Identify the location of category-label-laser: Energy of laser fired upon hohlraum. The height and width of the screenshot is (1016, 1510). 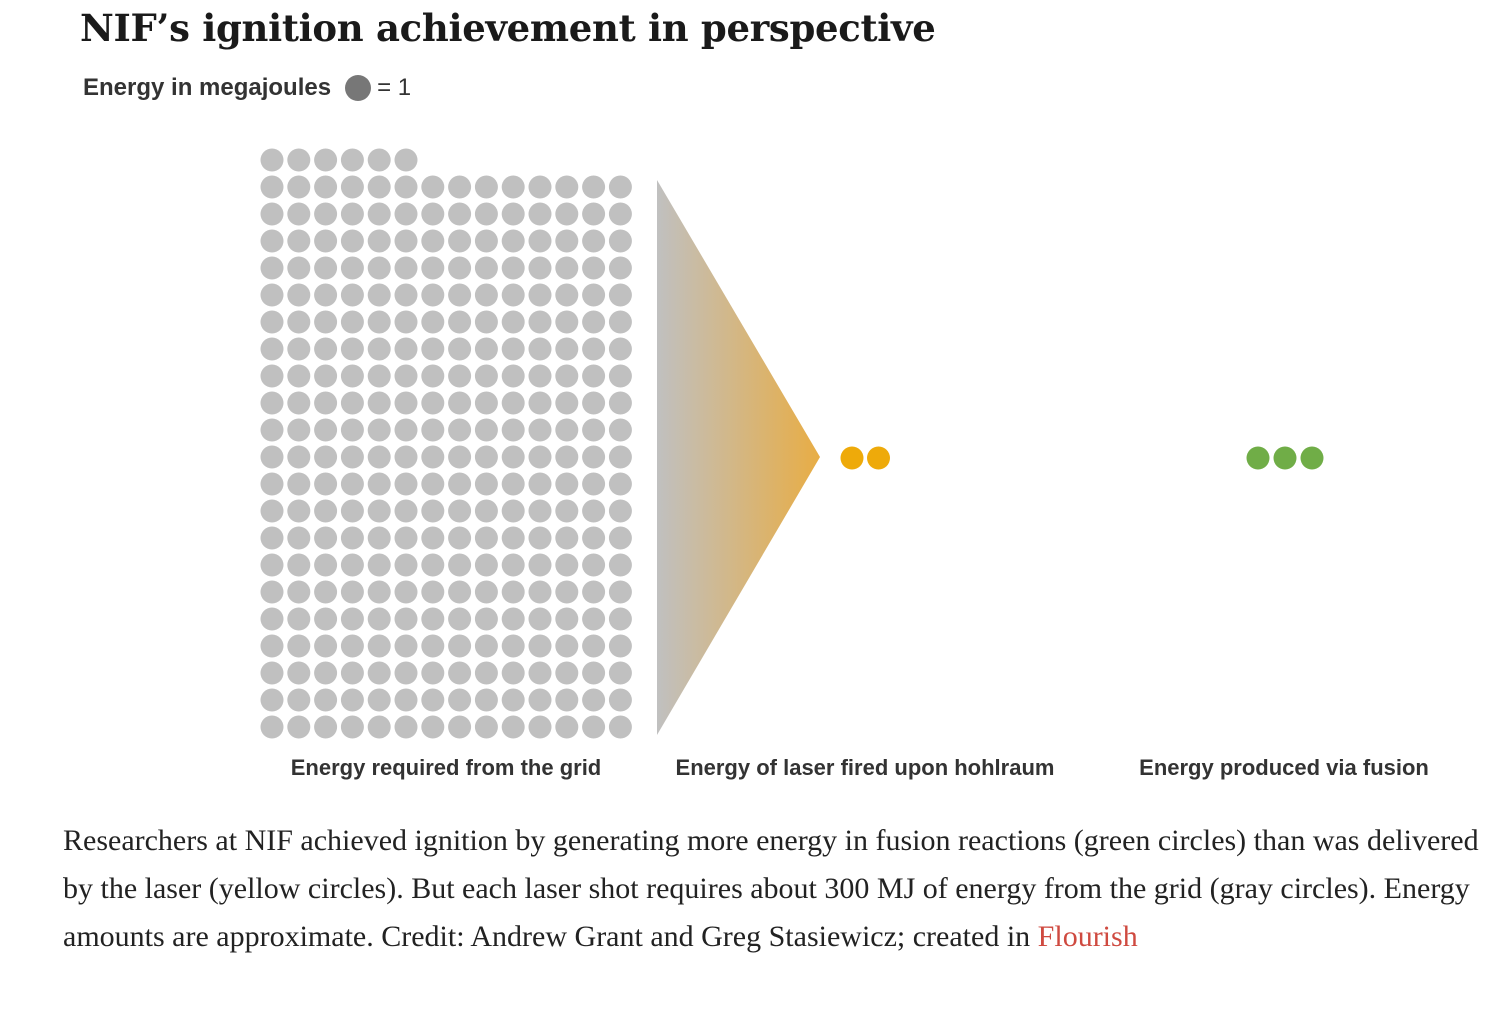
(865, 767).